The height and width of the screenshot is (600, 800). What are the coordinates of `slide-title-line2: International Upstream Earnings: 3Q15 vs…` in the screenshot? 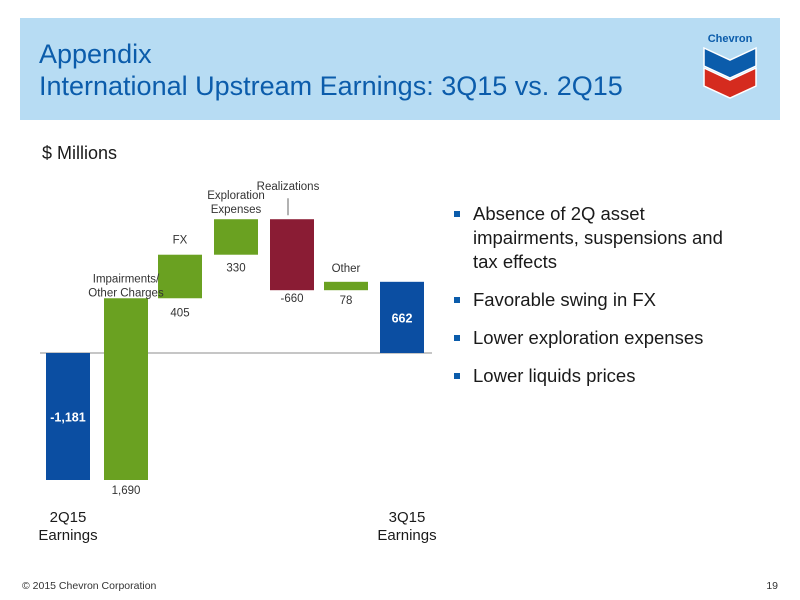 It's located at (331, 86).